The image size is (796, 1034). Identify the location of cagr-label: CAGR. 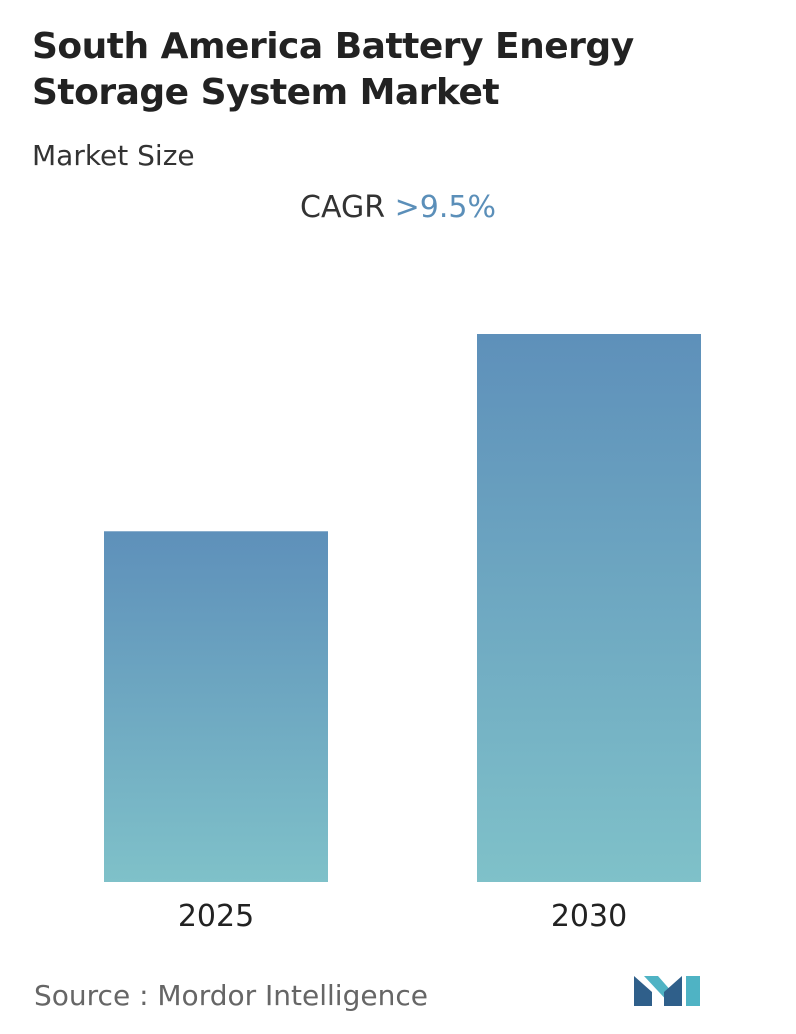
(343, 207).